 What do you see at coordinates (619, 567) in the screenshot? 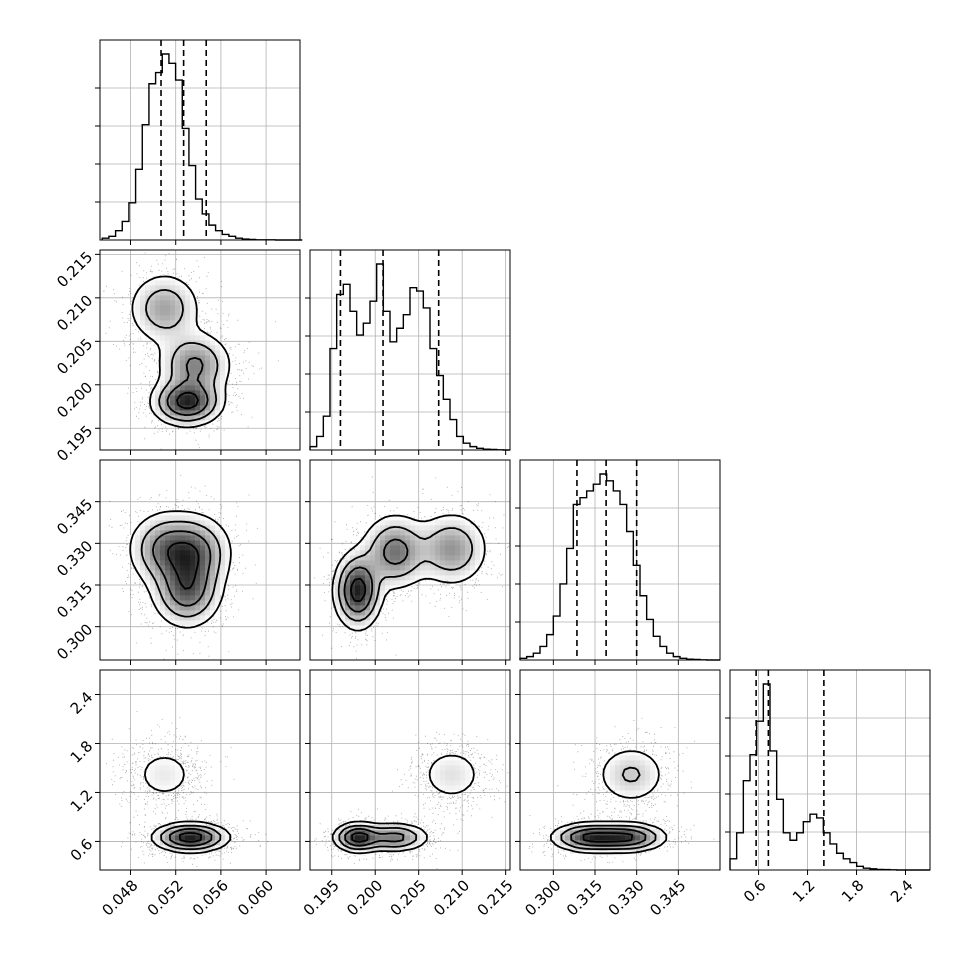
I see `histogram-p2` at bounding box center [619, 567].